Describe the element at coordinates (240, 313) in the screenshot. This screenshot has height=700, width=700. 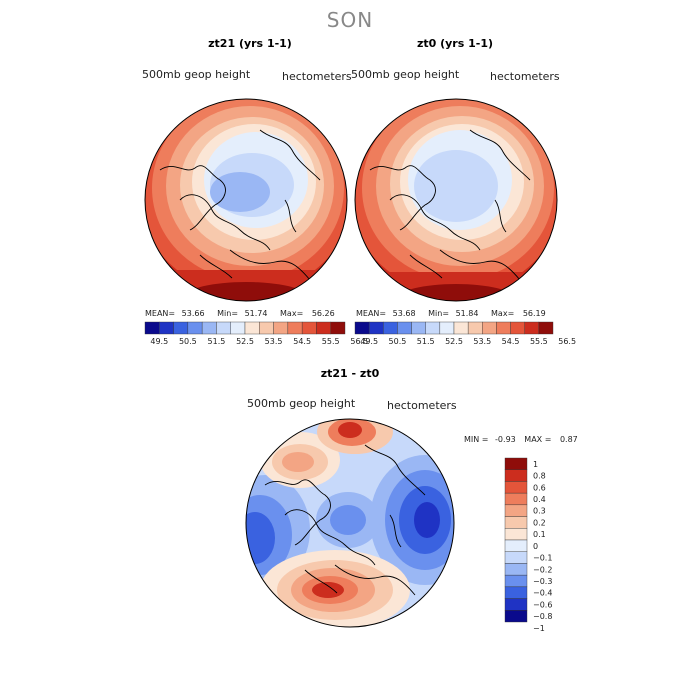
I see `panel-1-stats: MEAN= 53.66 Min= 51.74 Max= 56.26` at that location.